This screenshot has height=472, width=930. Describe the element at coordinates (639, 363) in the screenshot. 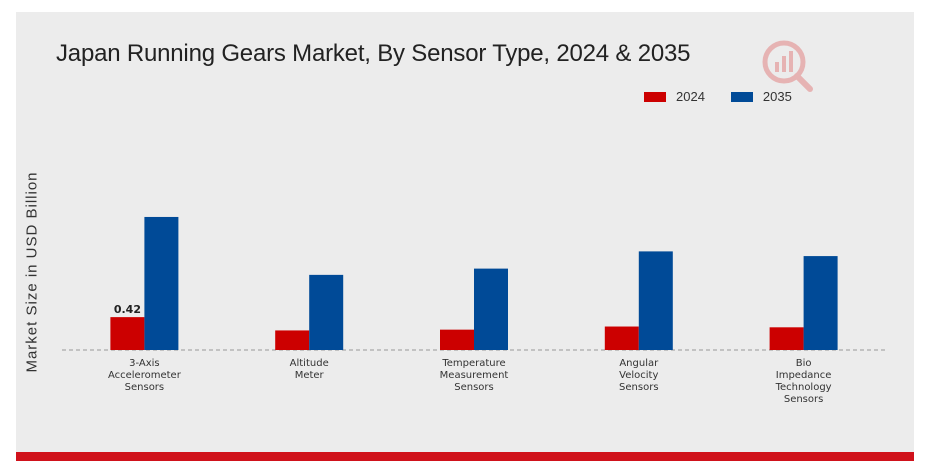

I see `x-tick-label-line: Angular` at that location.